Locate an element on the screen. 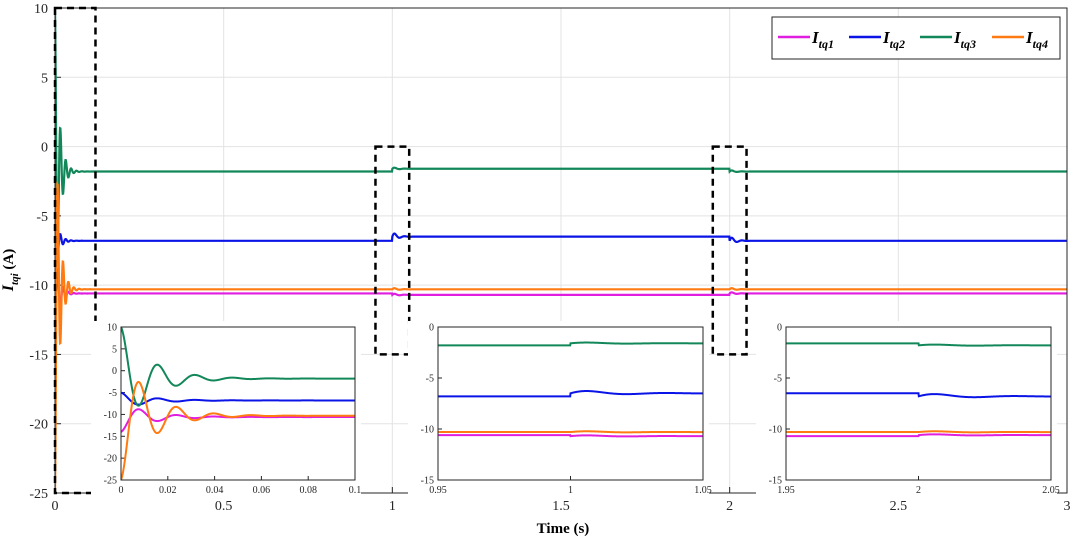  y-tick-label: -20 is located at coordinates (38, 425).